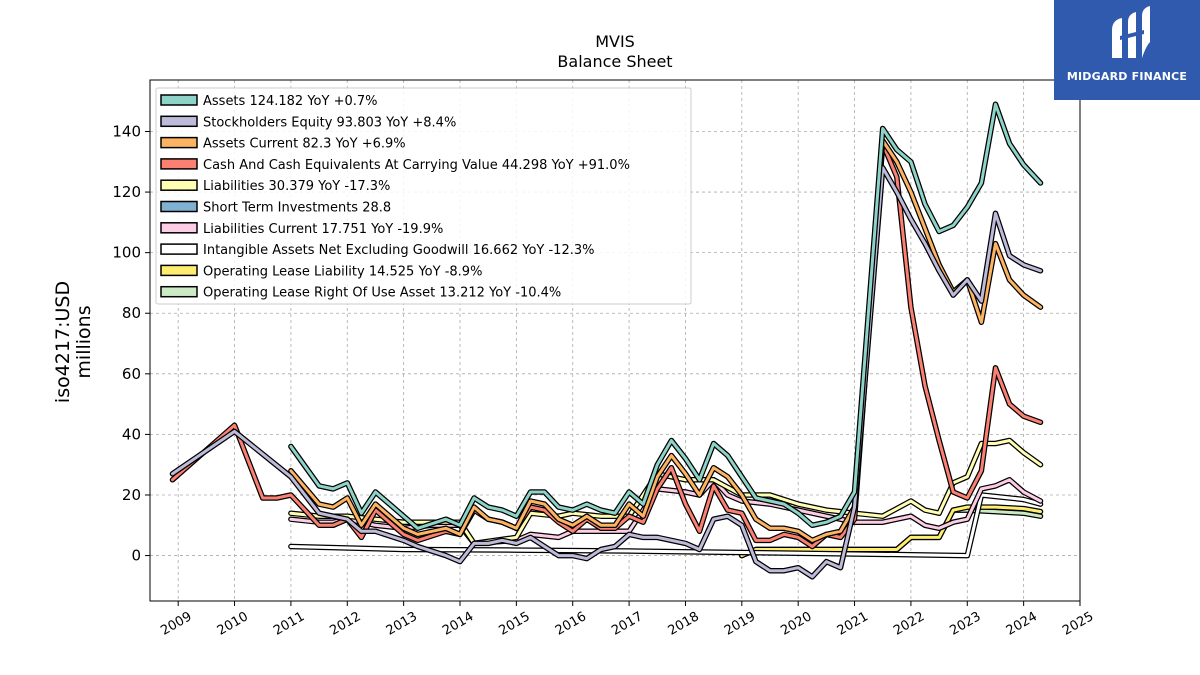  What do you see at coordinates (131, 495) in the screenshot?
I see `y-tick-label: 20` at bounding box center [131, 495].